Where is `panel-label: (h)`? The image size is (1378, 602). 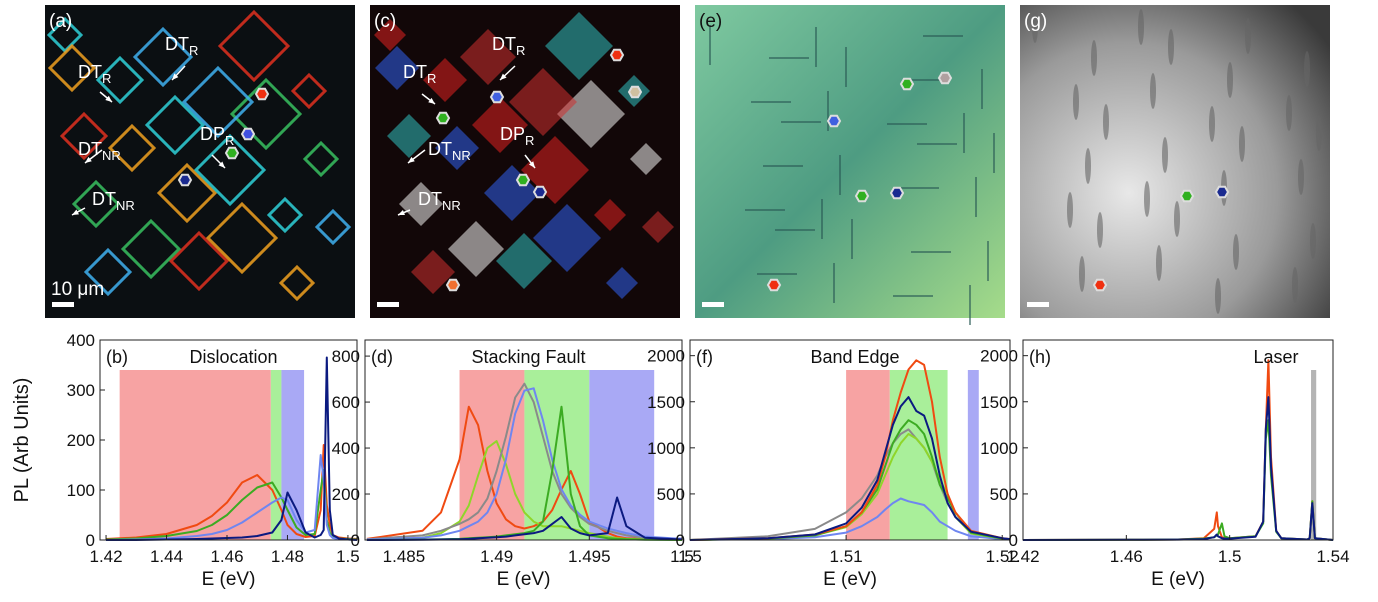 panel-label: (h) is located at coordinates (1040, 357).